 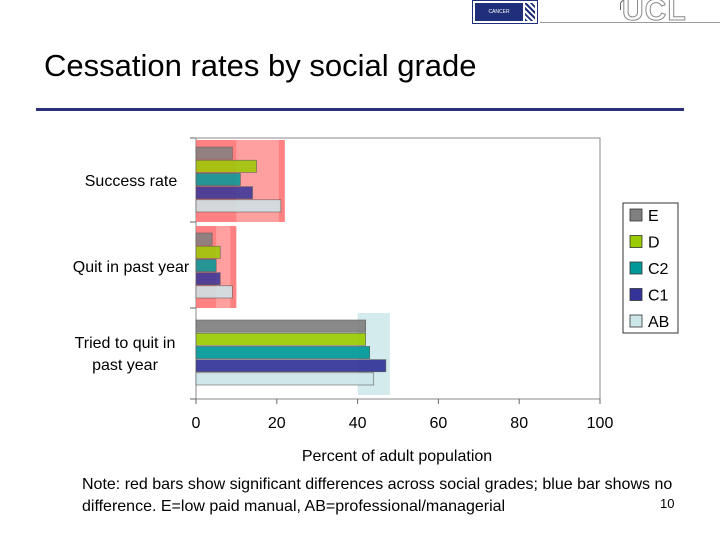 What do you see at coordinates (131, 267) in the screenshot?
I see `category-label-1: Quit in past year` at bounding box center [131, 267].